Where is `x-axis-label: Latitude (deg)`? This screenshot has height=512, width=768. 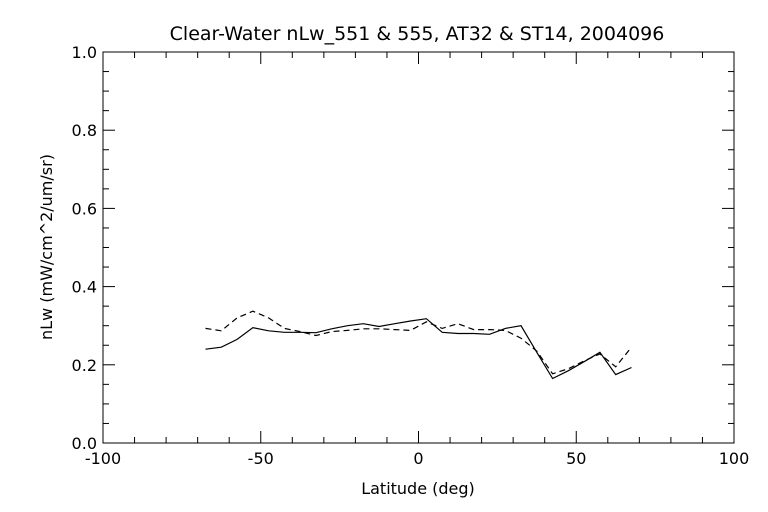
x-axis-label: Latitude (deg) is located at coordinates (418, 488).